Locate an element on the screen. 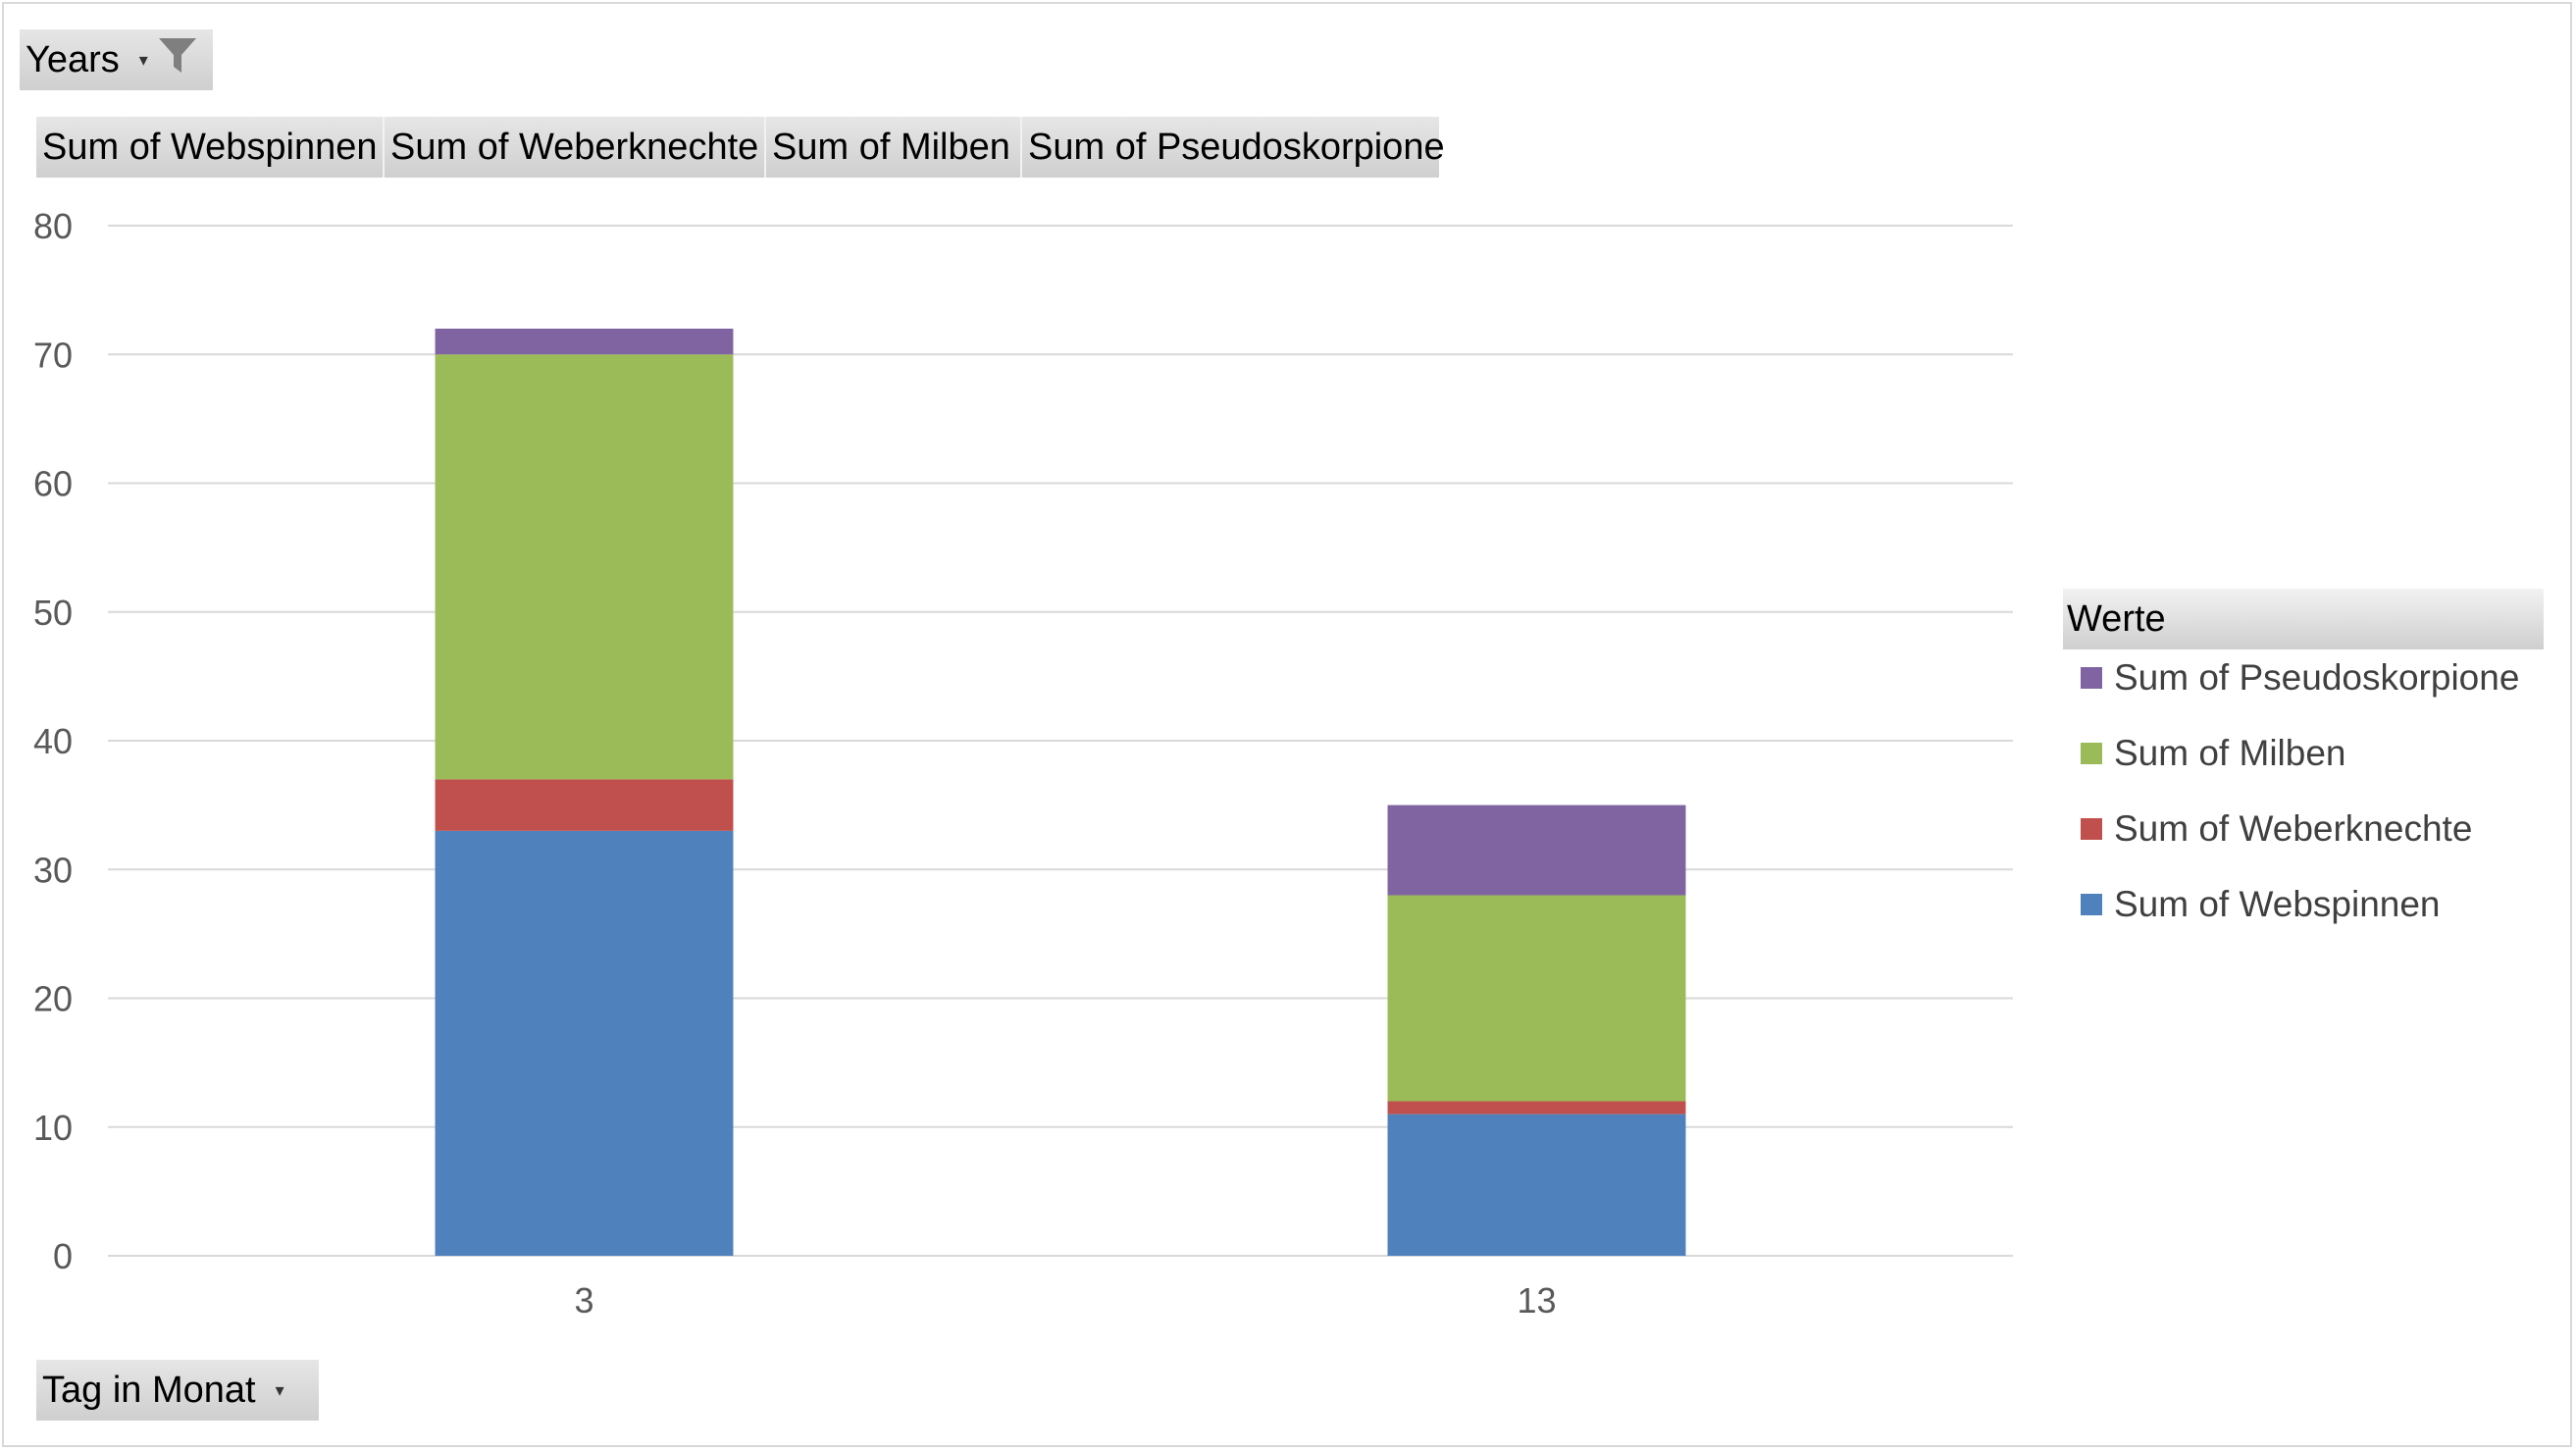 The height and width of the screenshot is (1451, 2576). years-filter-label: Years is located at coordinates (73, 59).